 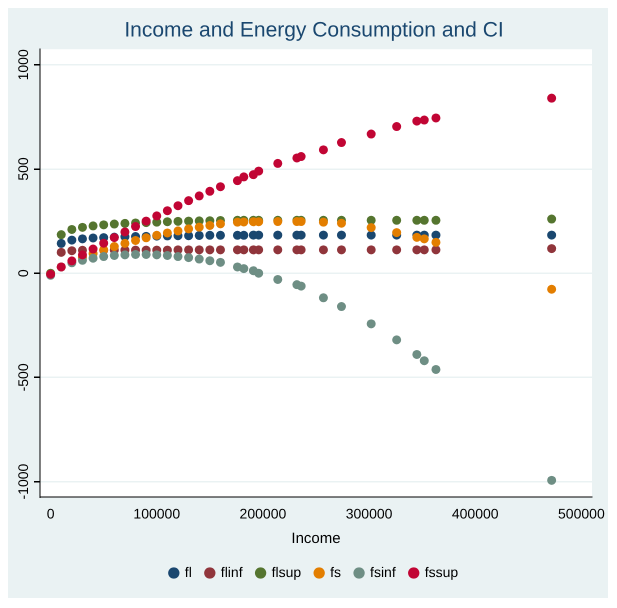 What do you see at coordinates (475, 513) in the screenshot?
I see `x-tick-label: 400000` at bounding box center [475, 513].